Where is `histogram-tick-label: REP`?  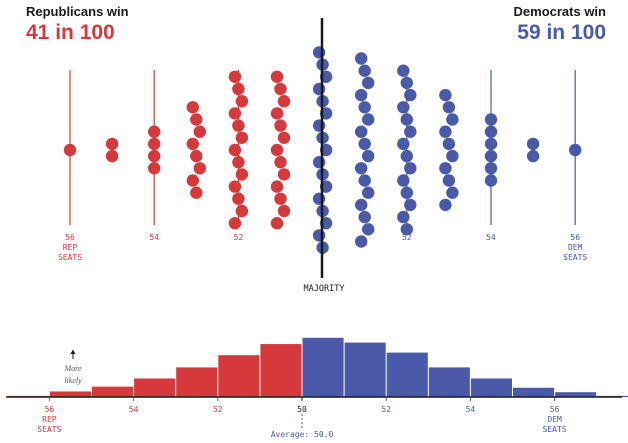 histogram-tick-label: REP is located at coordinates (49, 419).